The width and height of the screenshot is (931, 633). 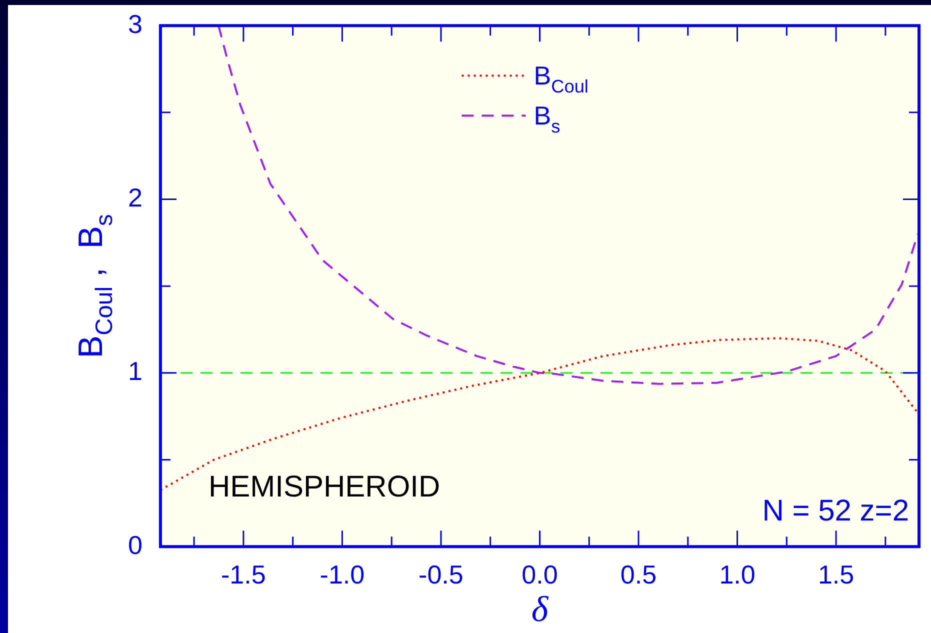 What do you see at coordinates (135, 371) in the screenshot?
I see `y-tick-label: 1` at bounding box center [135, 371].